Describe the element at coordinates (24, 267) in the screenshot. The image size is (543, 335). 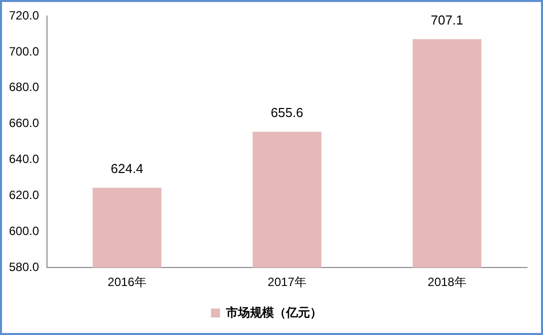
I see `y-tick-label: 580.0` at that location.